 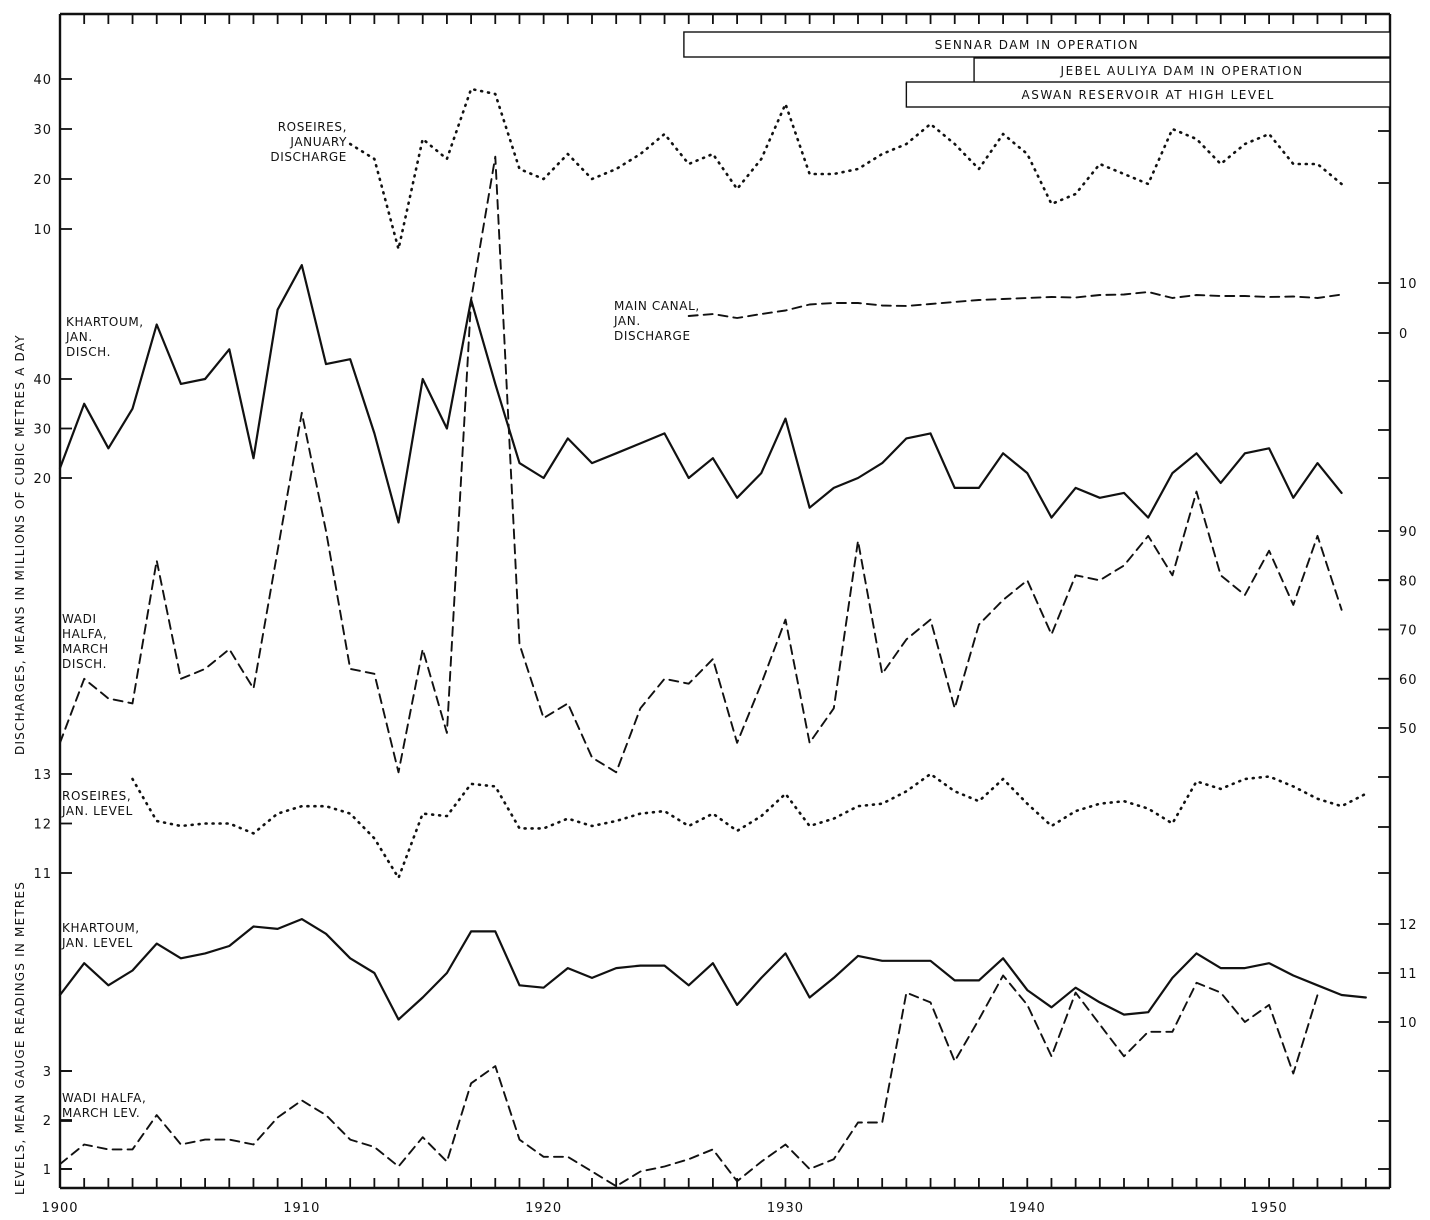 I want to click on series-label: ROSEIRES, JANUARY DISCHARGE, so click(x=308, y=142).